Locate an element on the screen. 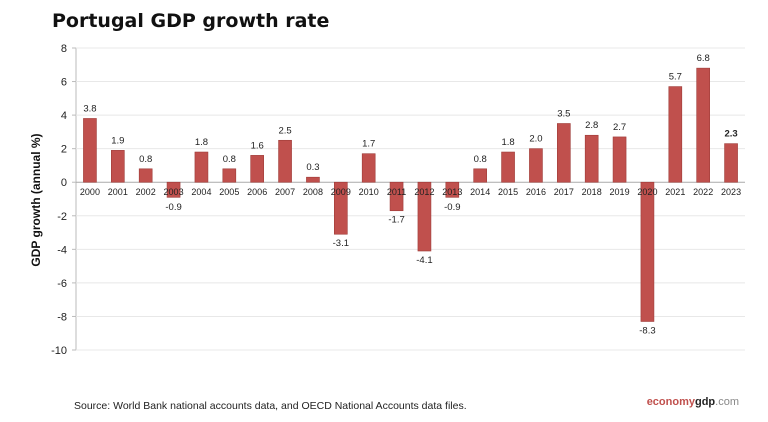 The image size is (768, 422). data-label: 6.8 is located at coordinates (703, 58).